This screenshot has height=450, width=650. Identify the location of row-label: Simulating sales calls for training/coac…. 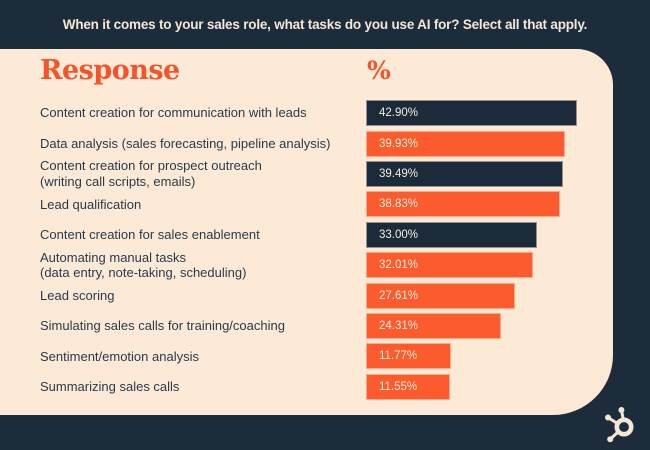
(162, 326).